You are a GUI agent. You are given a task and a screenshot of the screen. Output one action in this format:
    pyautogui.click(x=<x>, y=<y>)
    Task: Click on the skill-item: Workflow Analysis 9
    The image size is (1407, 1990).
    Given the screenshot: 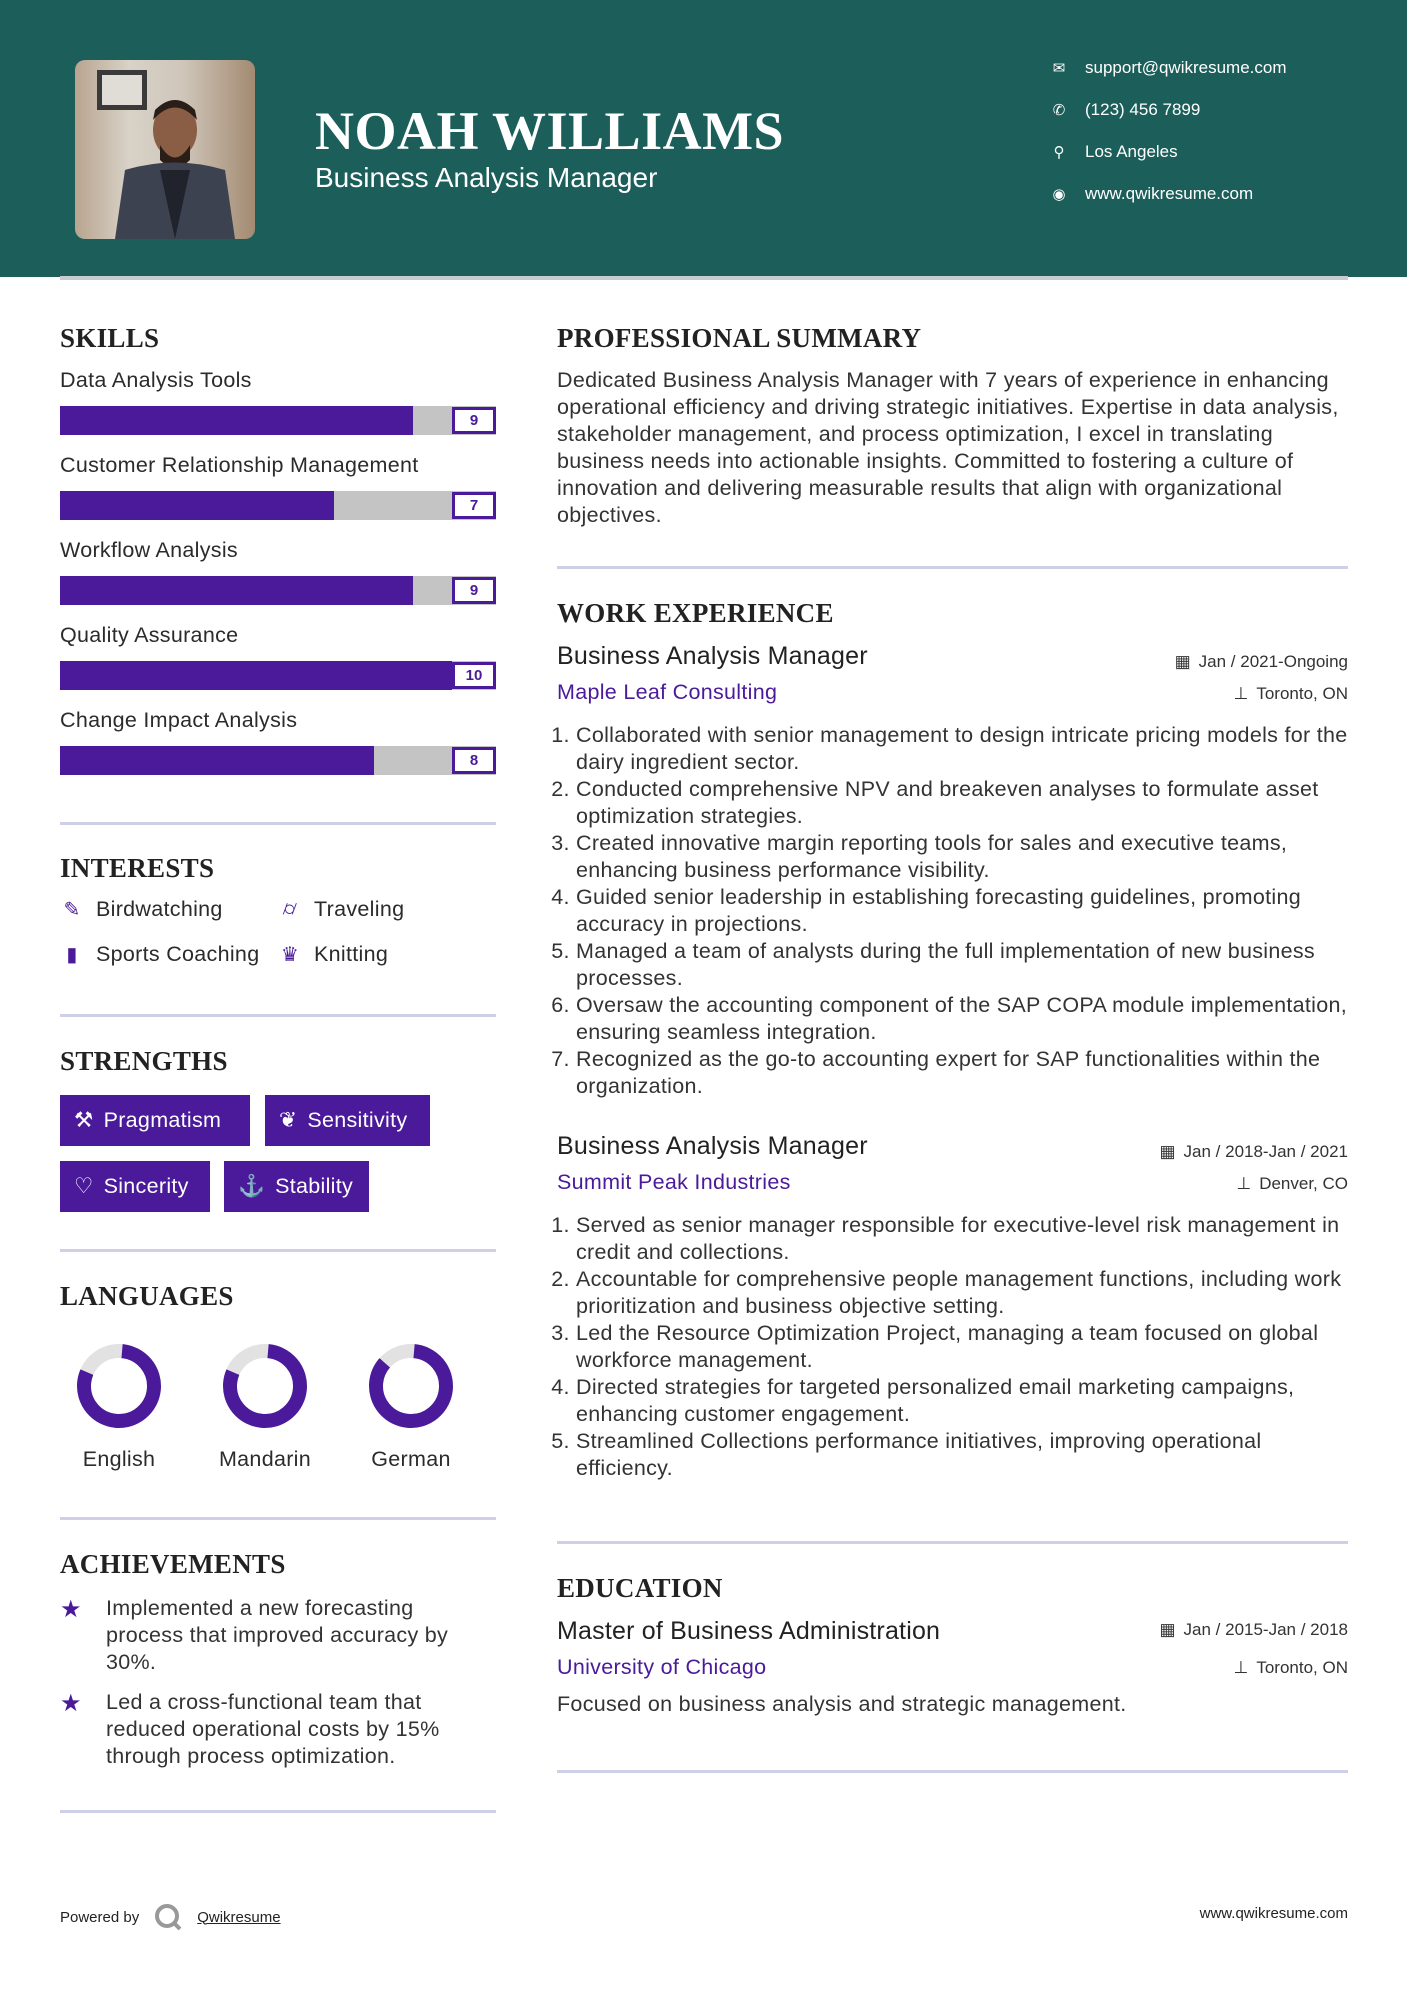 What is the action you would take?
    pyautogui.click(x=278, y=571)
    